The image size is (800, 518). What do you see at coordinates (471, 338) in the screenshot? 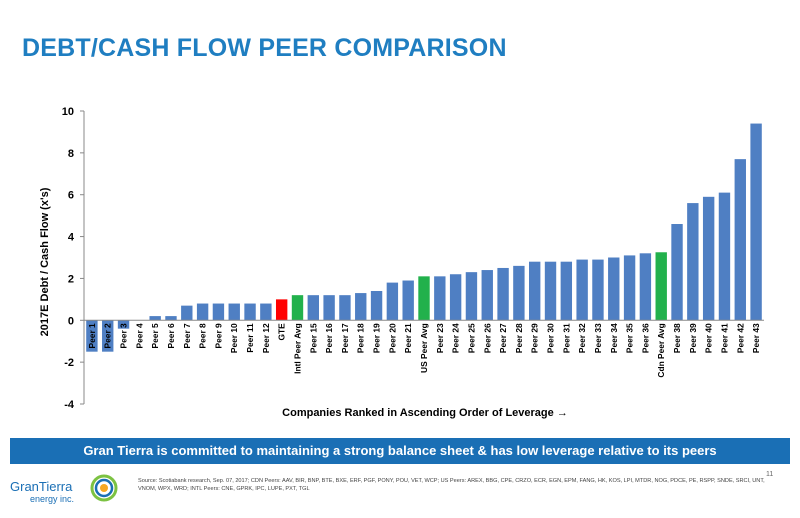
I see `x-tick-label: Peer 25` at bounding box center [471, 338].